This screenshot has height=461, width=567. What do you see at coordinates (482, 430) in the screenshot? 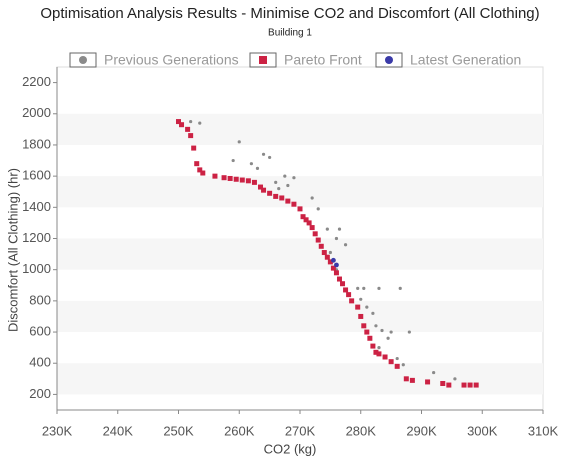
I see `x-tick-label: 300K` at bounding box center [482, 430].